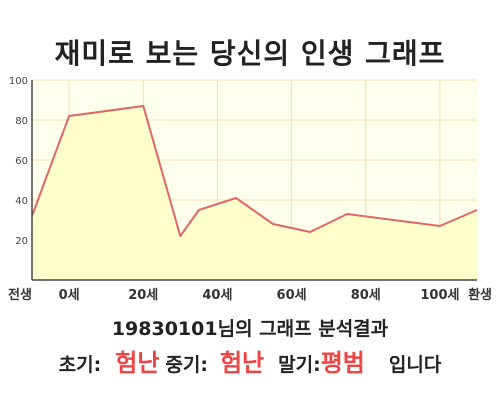 This screenshot has height=400, width=500. Describe the element at coordinates (250, 295) in the screenshot. I see `x-tick-labels: 전생 0세 20세 40세 60세 80세 100세 환생` at that location.